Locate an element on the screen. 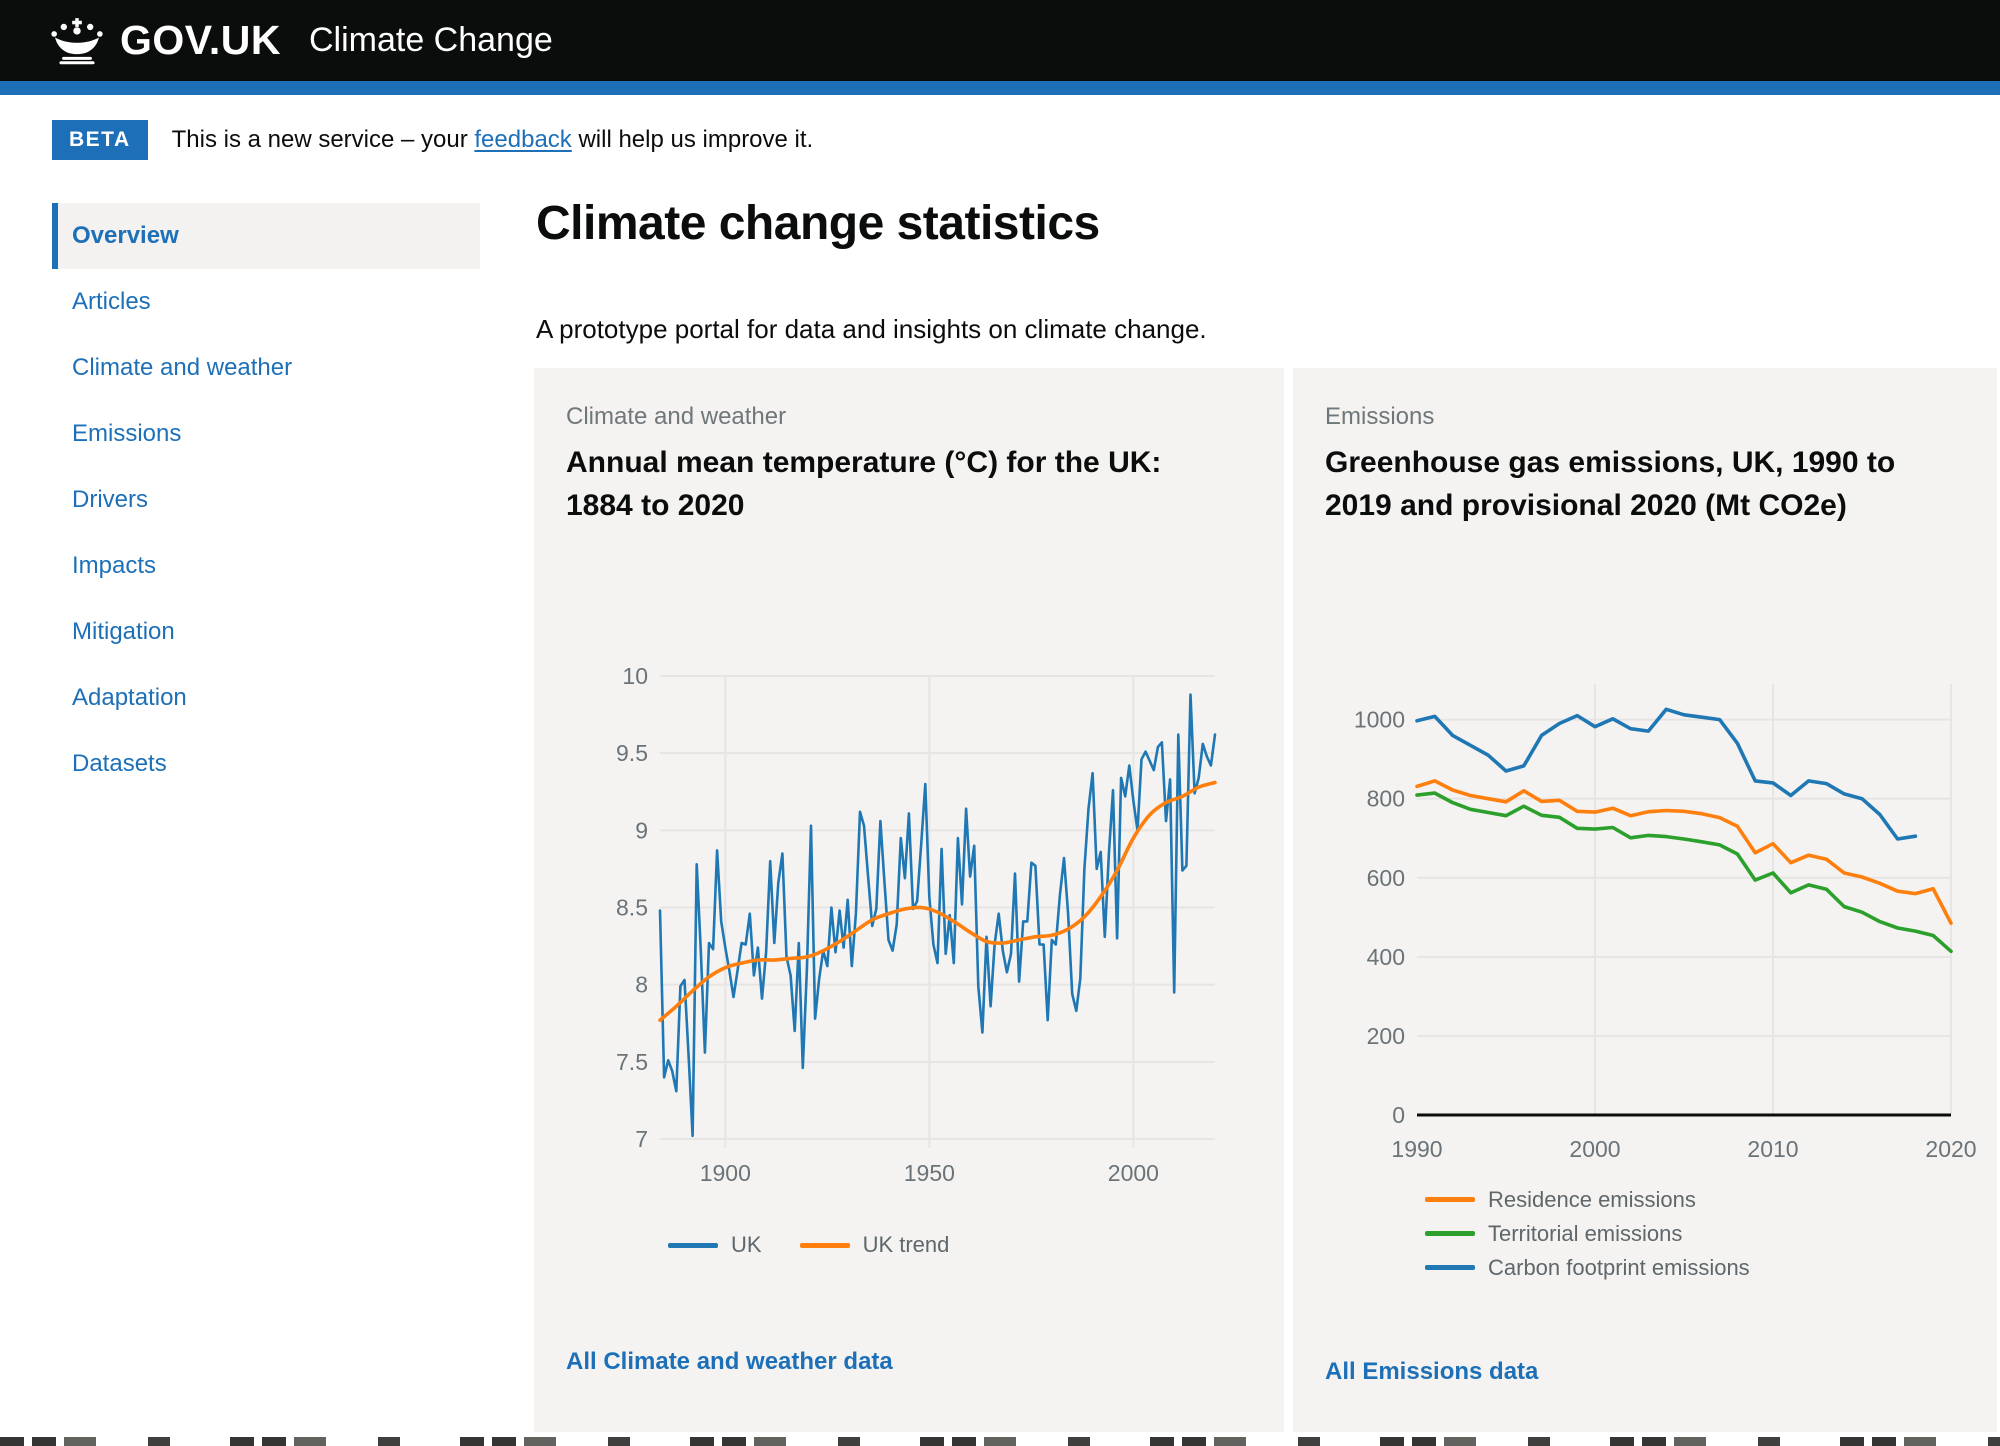 This screenshot has height=1446, width=2000. legend-item: UK trend is located at coordinates (874, 1245).